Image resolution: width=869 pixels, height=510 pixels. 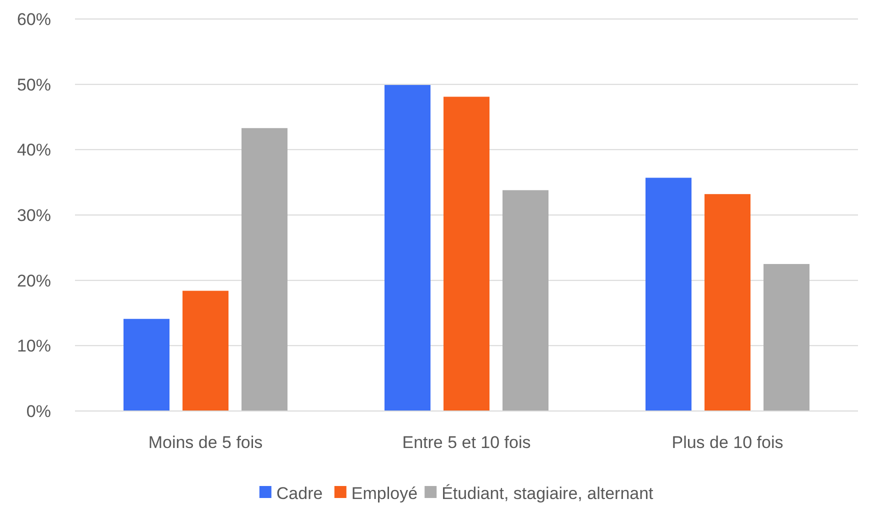 What do you see at coordinates (466, 442) in the screenshot?
I see `x-tick-label: Entre 5 et 10 fois` at bounding box center [466, 442].